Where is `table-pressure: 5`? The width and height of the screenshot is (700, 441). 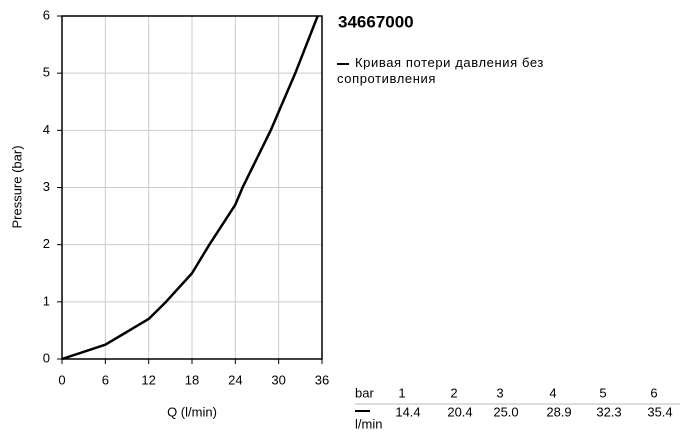
table-pressure: 5 is located at coordinates (602, 392).